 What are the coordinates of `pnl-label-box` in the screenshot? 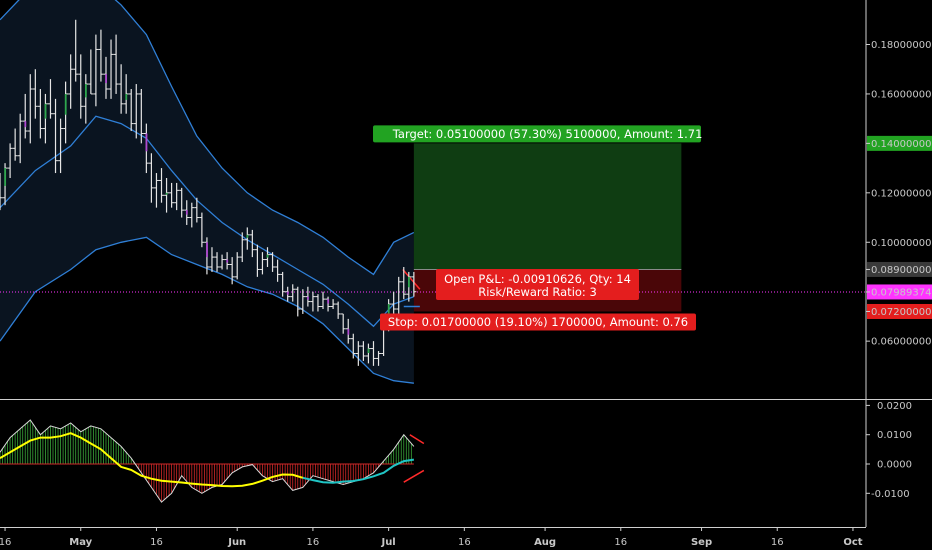 It's located at (537, 284).